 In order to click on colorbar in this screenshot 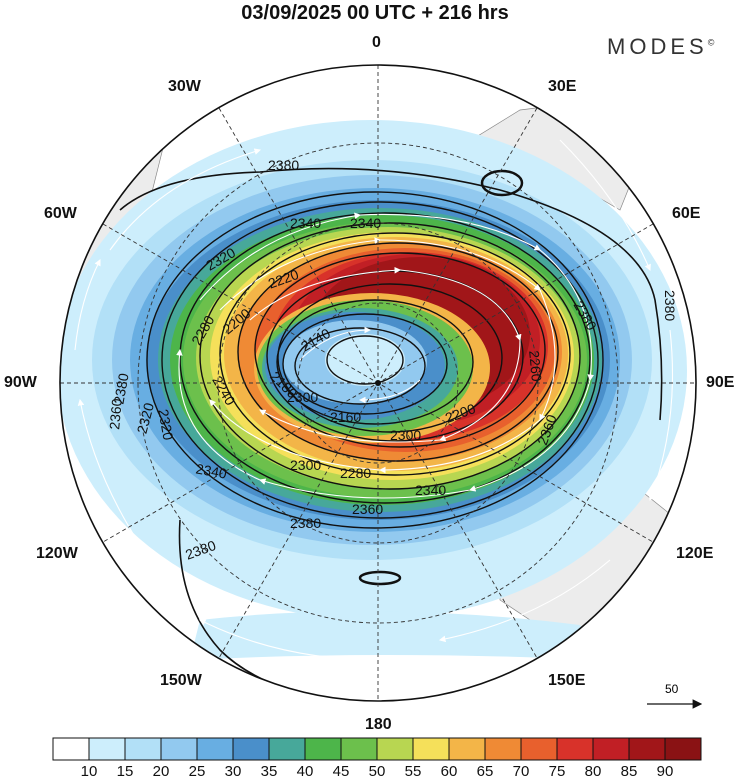, I will do `click(377, 749)`.